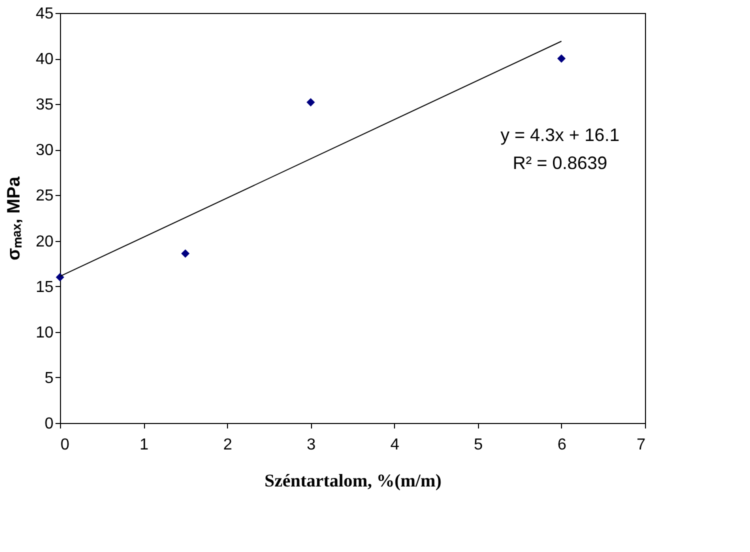 The image size is (750, 552). I want to click on y-tick-label: 35, so click(45, 105).